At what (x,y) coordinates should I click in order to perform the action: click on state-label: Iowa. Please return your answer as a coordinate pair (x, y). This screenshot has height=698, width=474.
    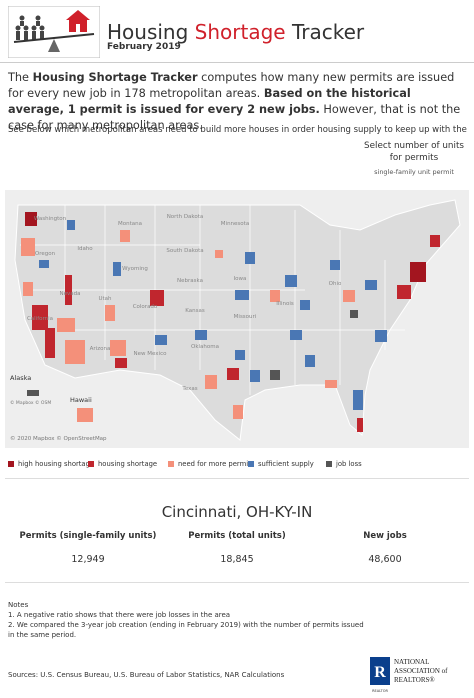
    Looking at the image, I should click on (240, 279).